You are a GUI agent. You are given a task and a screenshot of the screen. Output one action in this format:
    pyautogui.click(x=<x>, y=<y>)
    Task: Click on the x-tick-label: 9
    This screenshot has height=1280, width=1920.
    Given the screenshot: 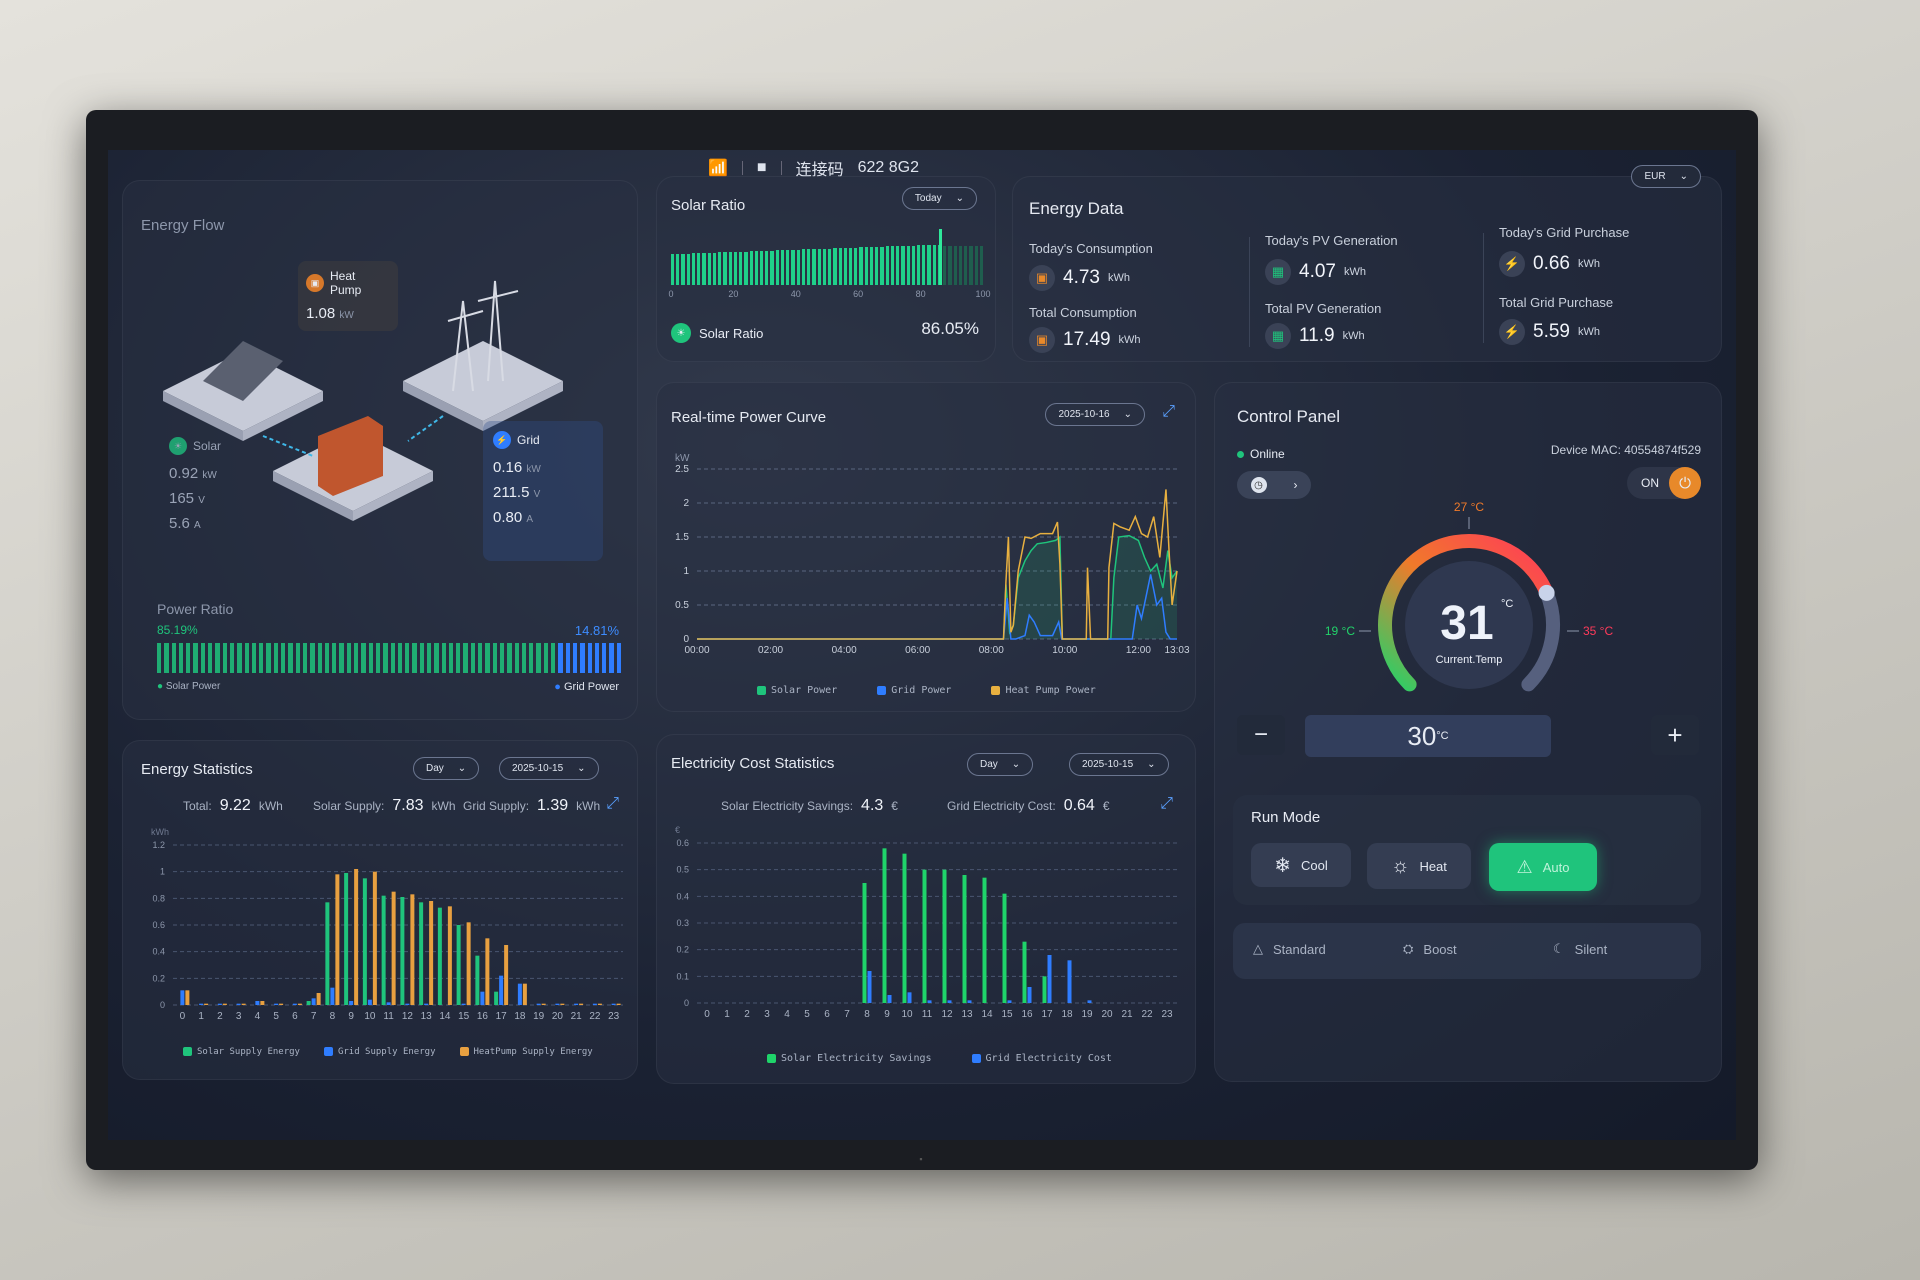 What is the action you would take?
    pyautogui.click(x=887, y=1014)
    